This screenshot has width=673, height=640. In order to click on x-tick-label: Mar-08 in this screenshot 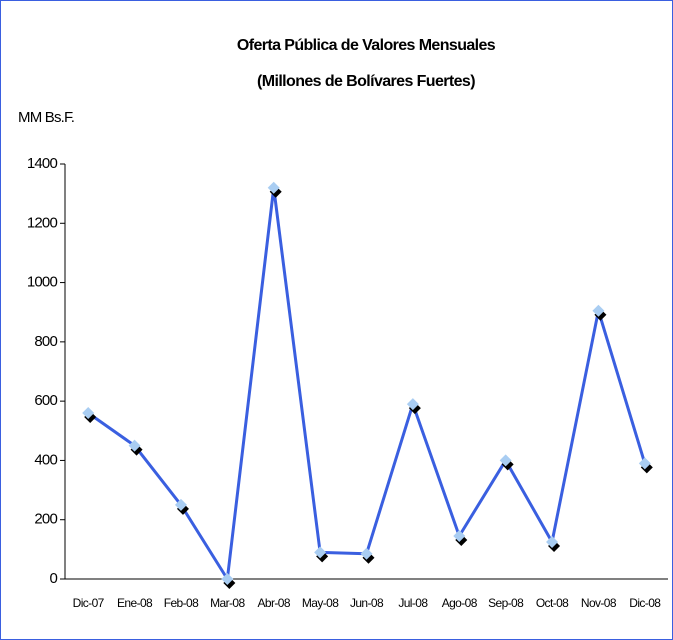, I will do `click(227, 603)`.